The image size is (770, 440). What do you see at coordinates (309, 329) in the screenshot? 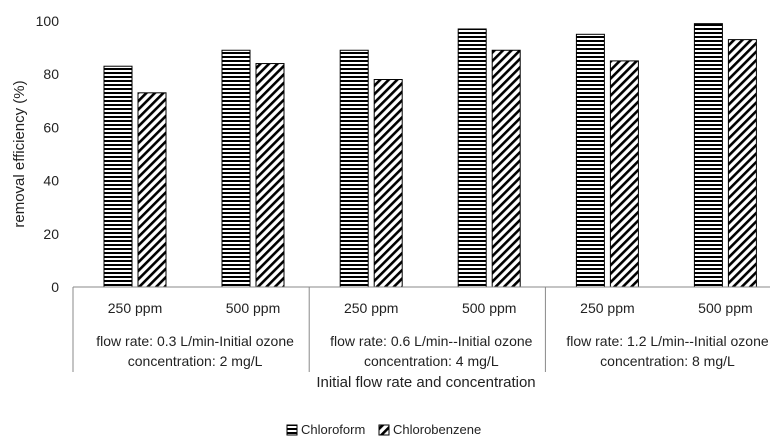
I see `group-separators` at bounding box center [309, 329].